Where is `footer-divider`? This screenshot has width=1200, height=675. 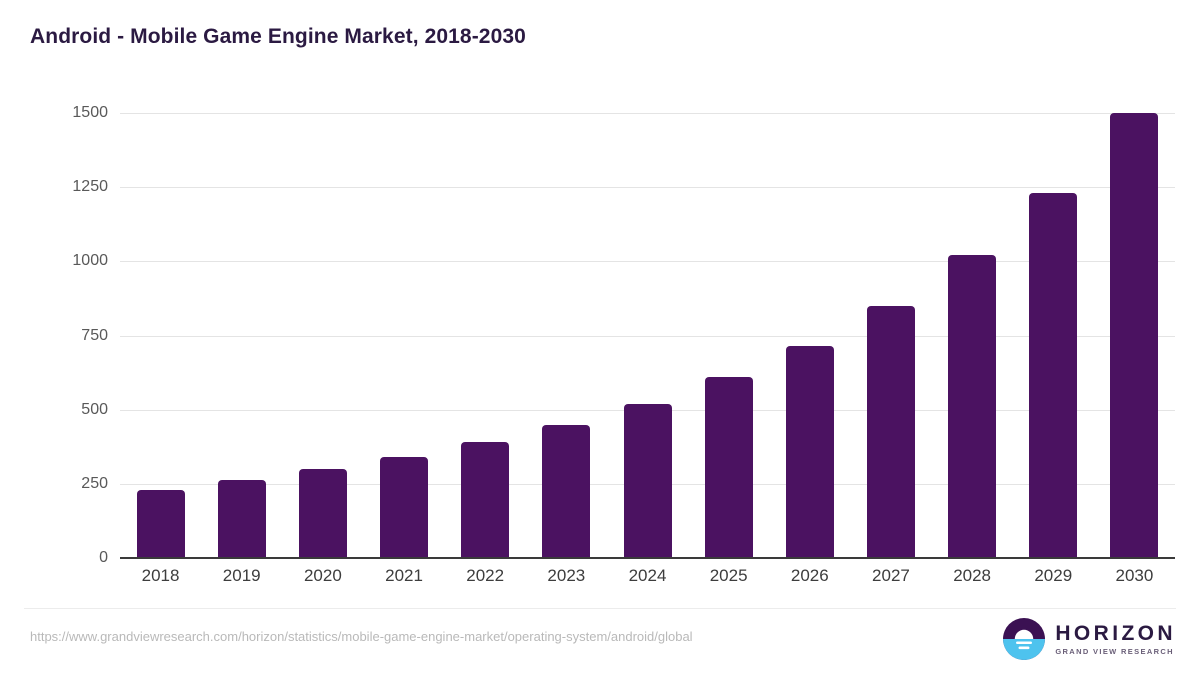
footer-divider is located at coordinates (600, 608).